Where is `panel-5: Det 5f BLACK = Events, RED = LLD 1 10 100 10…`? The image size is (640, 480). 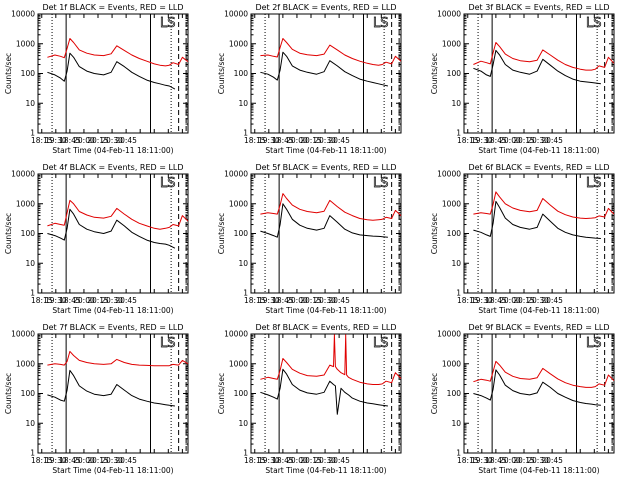 panel-5: Det 5f BLACK = Events, RED = LLD 1 10 100 10… is located at coordinates (309, 239).